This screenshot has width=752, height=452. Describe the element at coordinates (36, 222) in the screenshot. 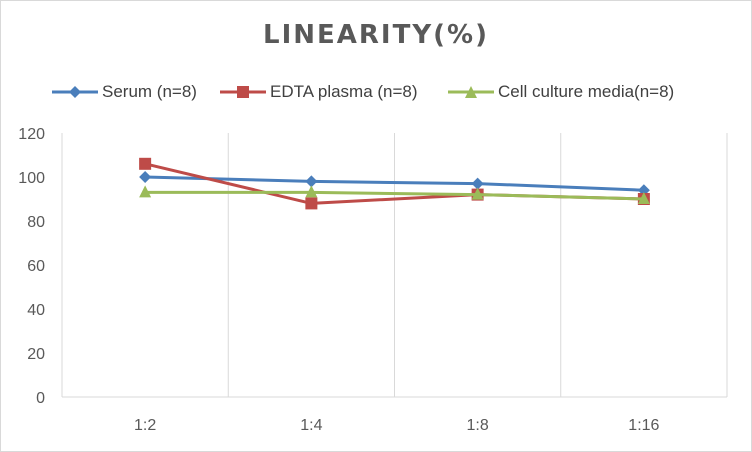

I see `y-tick-label: 80` at that location.